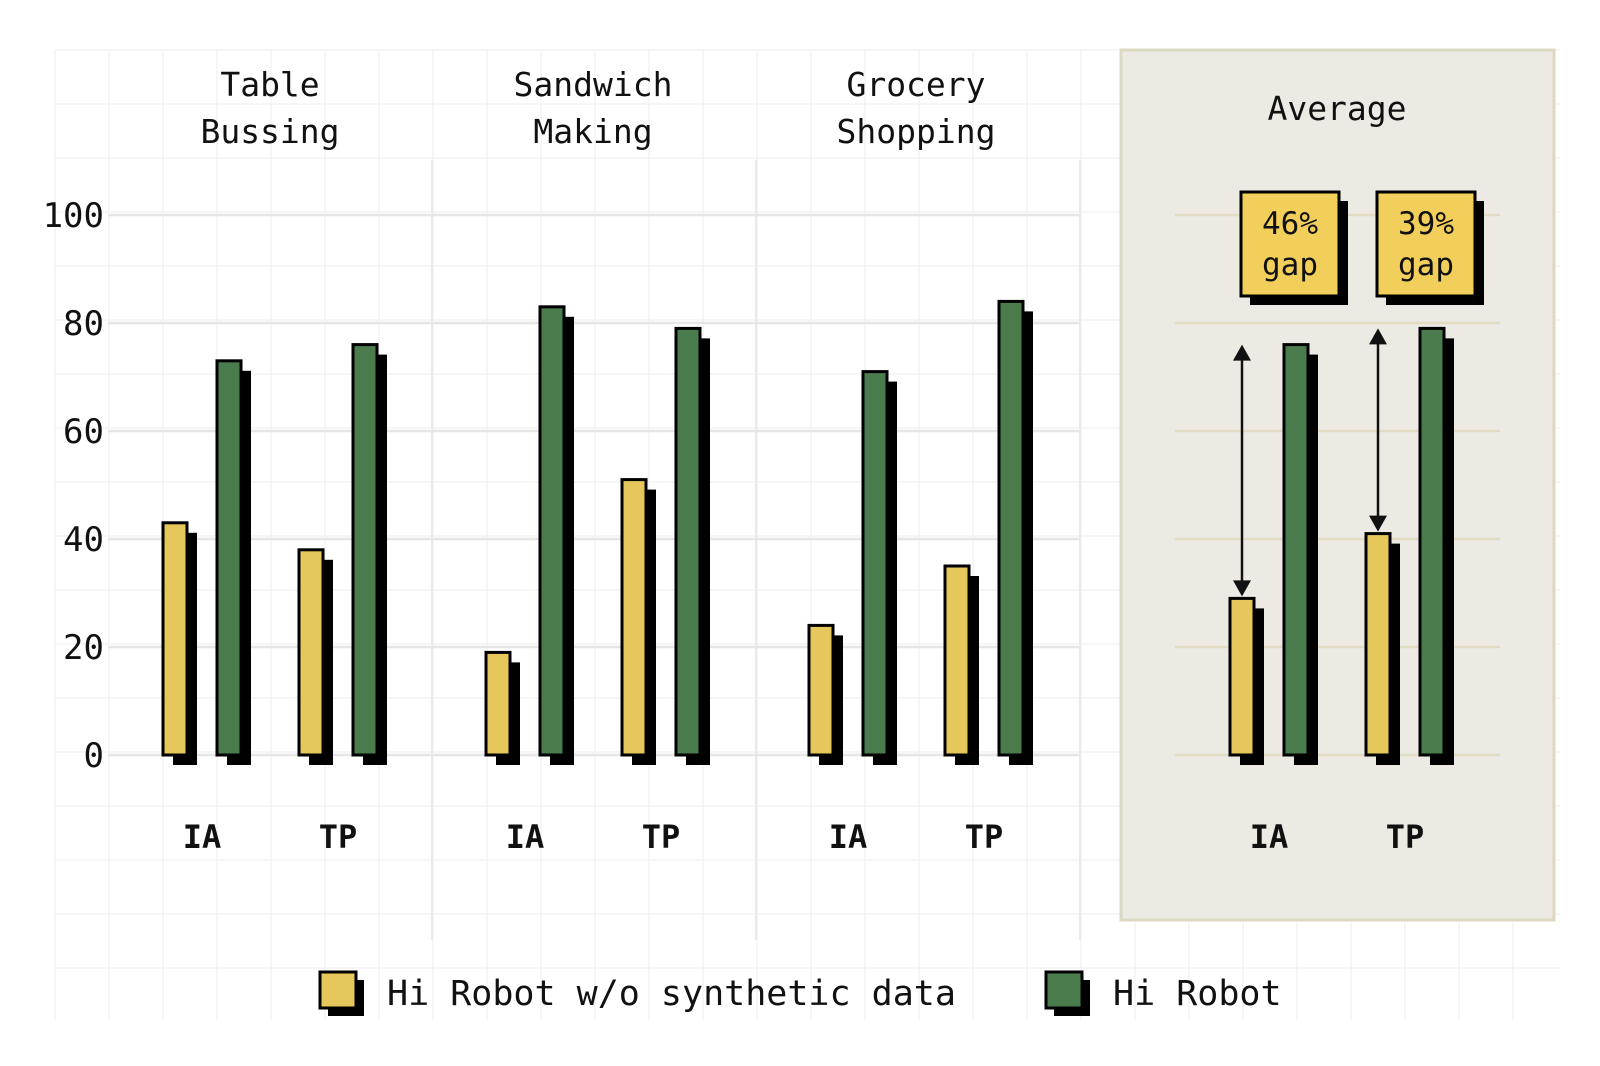 This screenshot has height=1066, width=1600. What do you see at coordinates (83, 648) in the screenshot?
I see `y-tick-label: 20` at bounding box center [83, 648].